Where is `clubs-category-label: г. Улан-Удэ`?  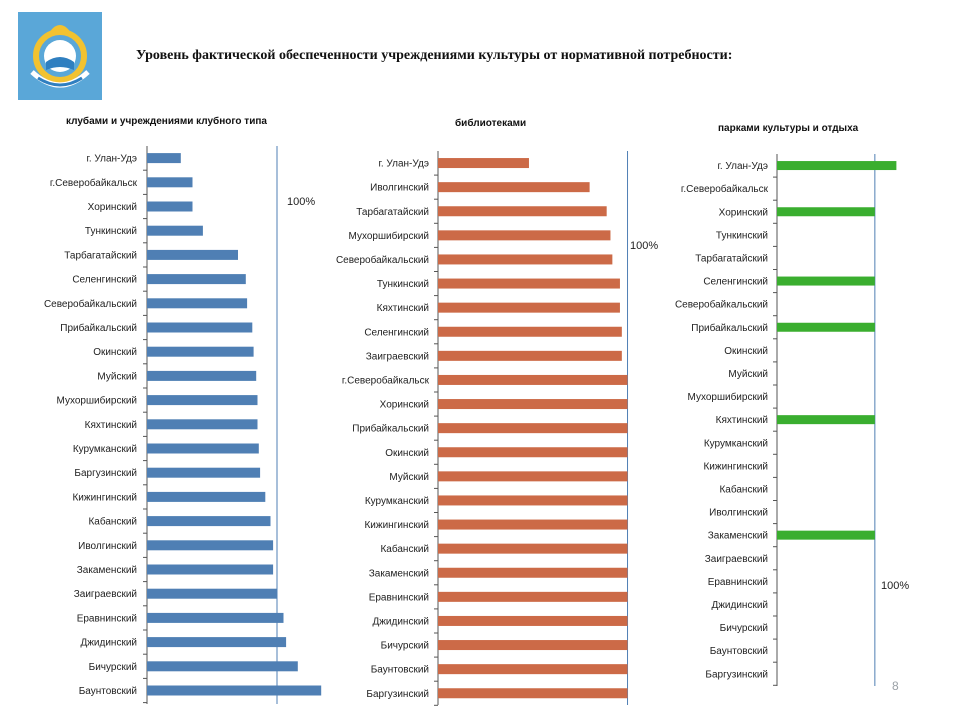
clubs-category-label: г. Улан-Удэ is located at coordinates (111, 159).